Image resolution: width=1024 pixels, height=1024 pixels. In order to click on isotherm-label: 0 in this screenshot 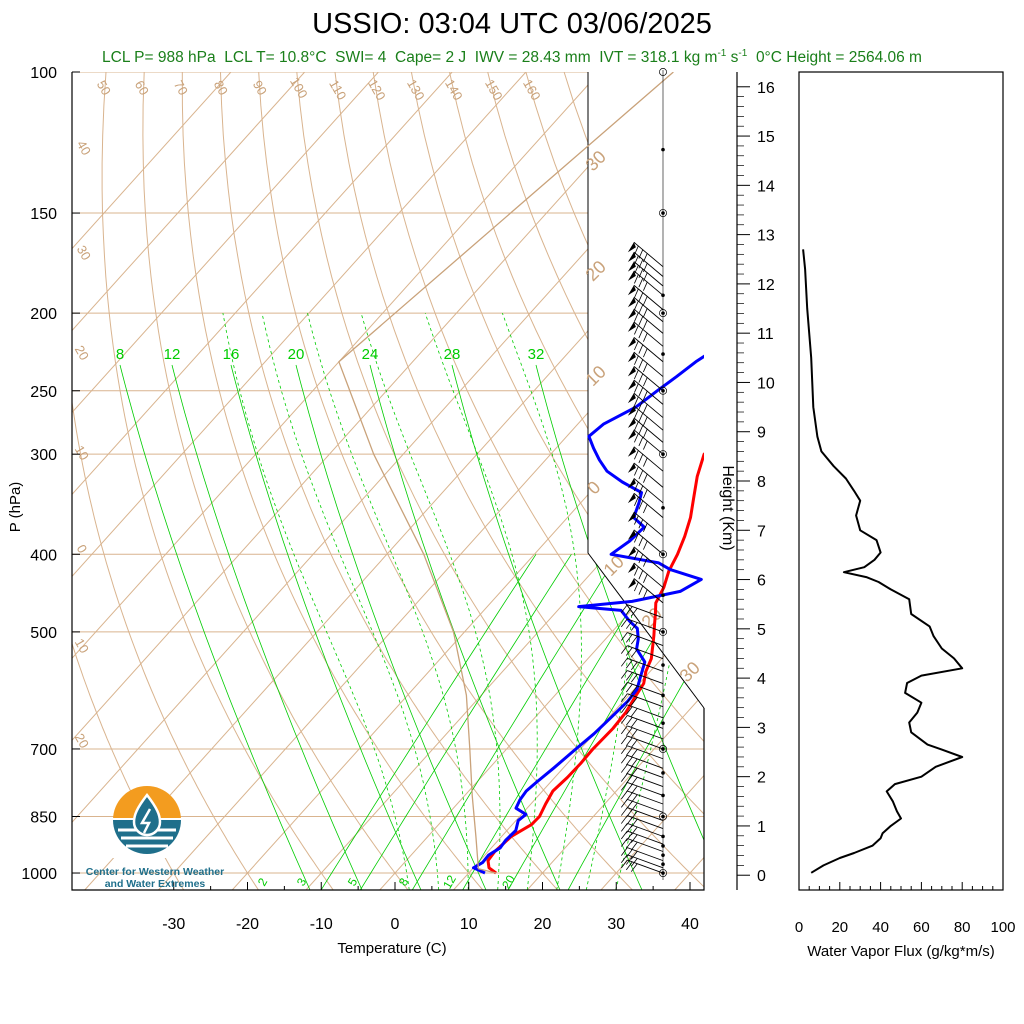, I will do `click(82, 549)`.